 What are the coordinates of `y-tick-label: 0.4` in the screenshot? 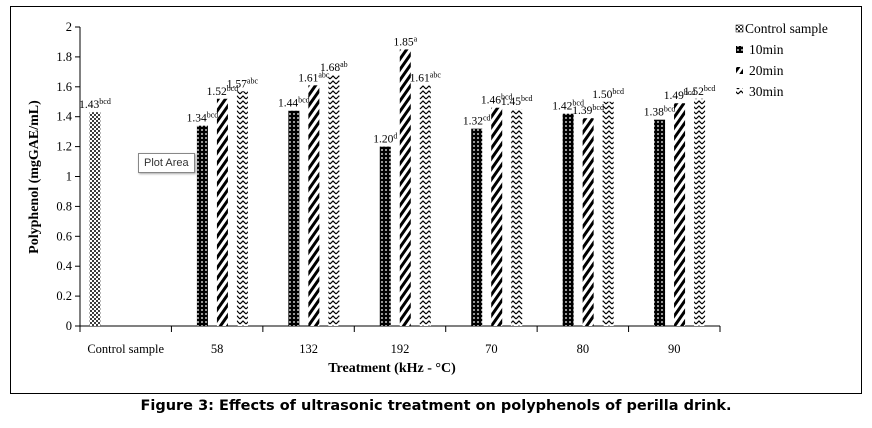 It's located at (64, 266).